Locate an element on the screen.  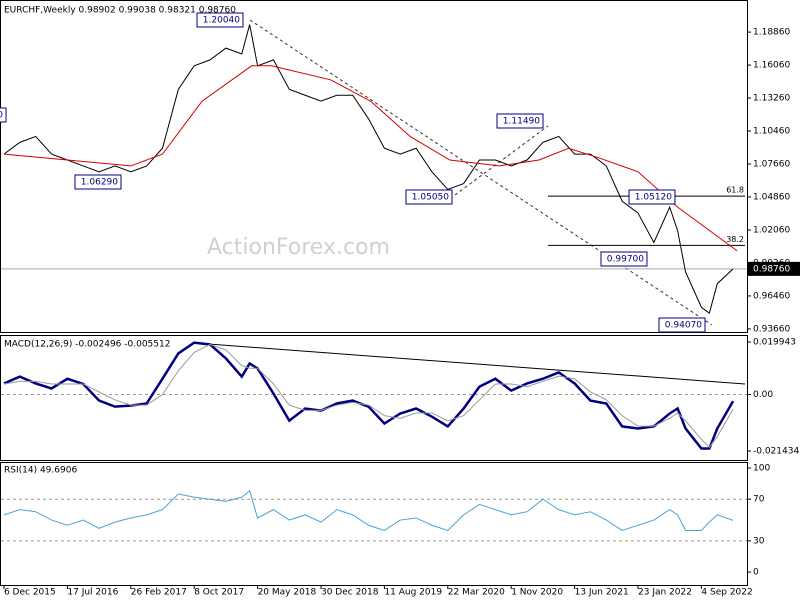
trend-line is located at coordinates (501, 160).